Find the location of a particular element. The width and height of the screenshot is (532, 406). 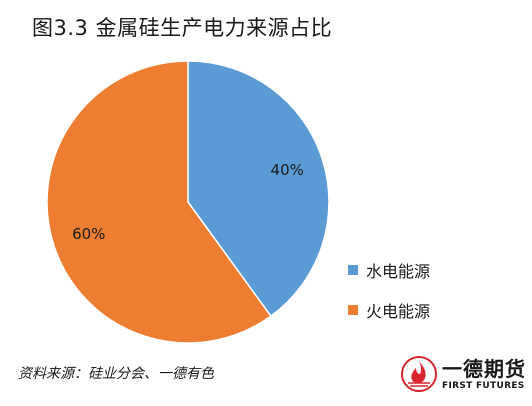

source-note: 资料来源：硅业分会、一德有色 is located at coordinates (116, 374).